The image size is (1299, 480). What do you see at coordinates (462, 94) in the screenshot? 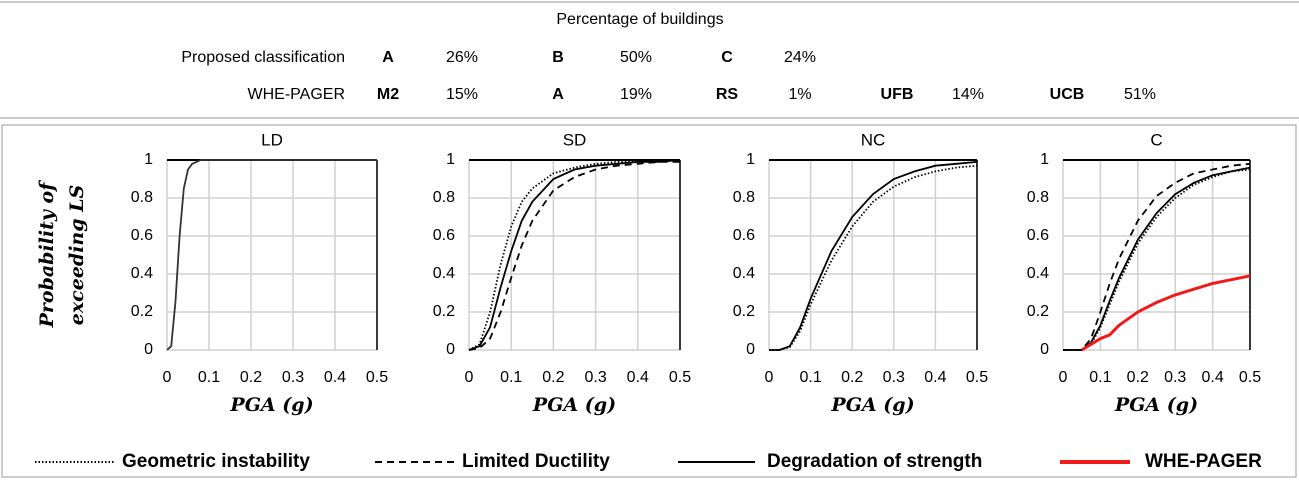
I see `table-cell: 15%` at bounding box center [462, 94].